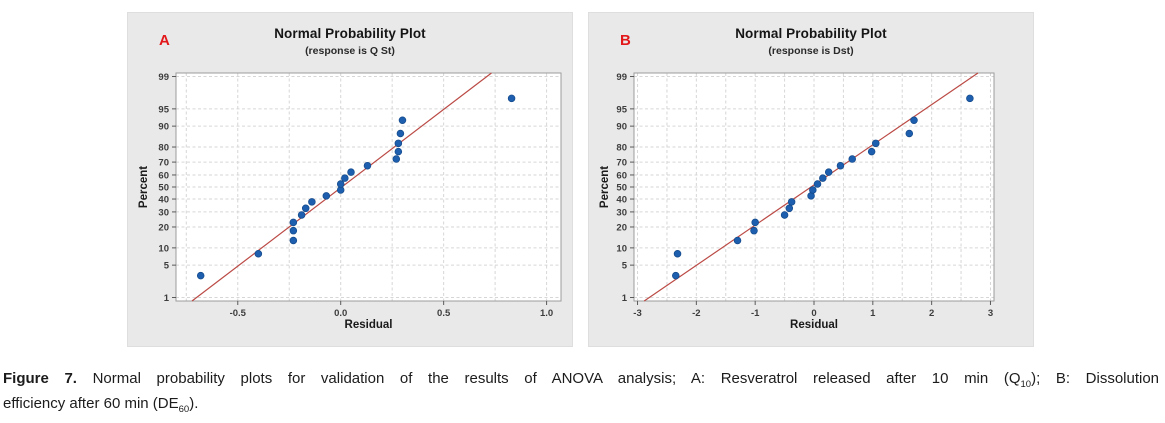 Image resolution: width=1165 pixels, height=423 pixels. I want to click on x-axis-title-a: Residual, so click(368, 325).